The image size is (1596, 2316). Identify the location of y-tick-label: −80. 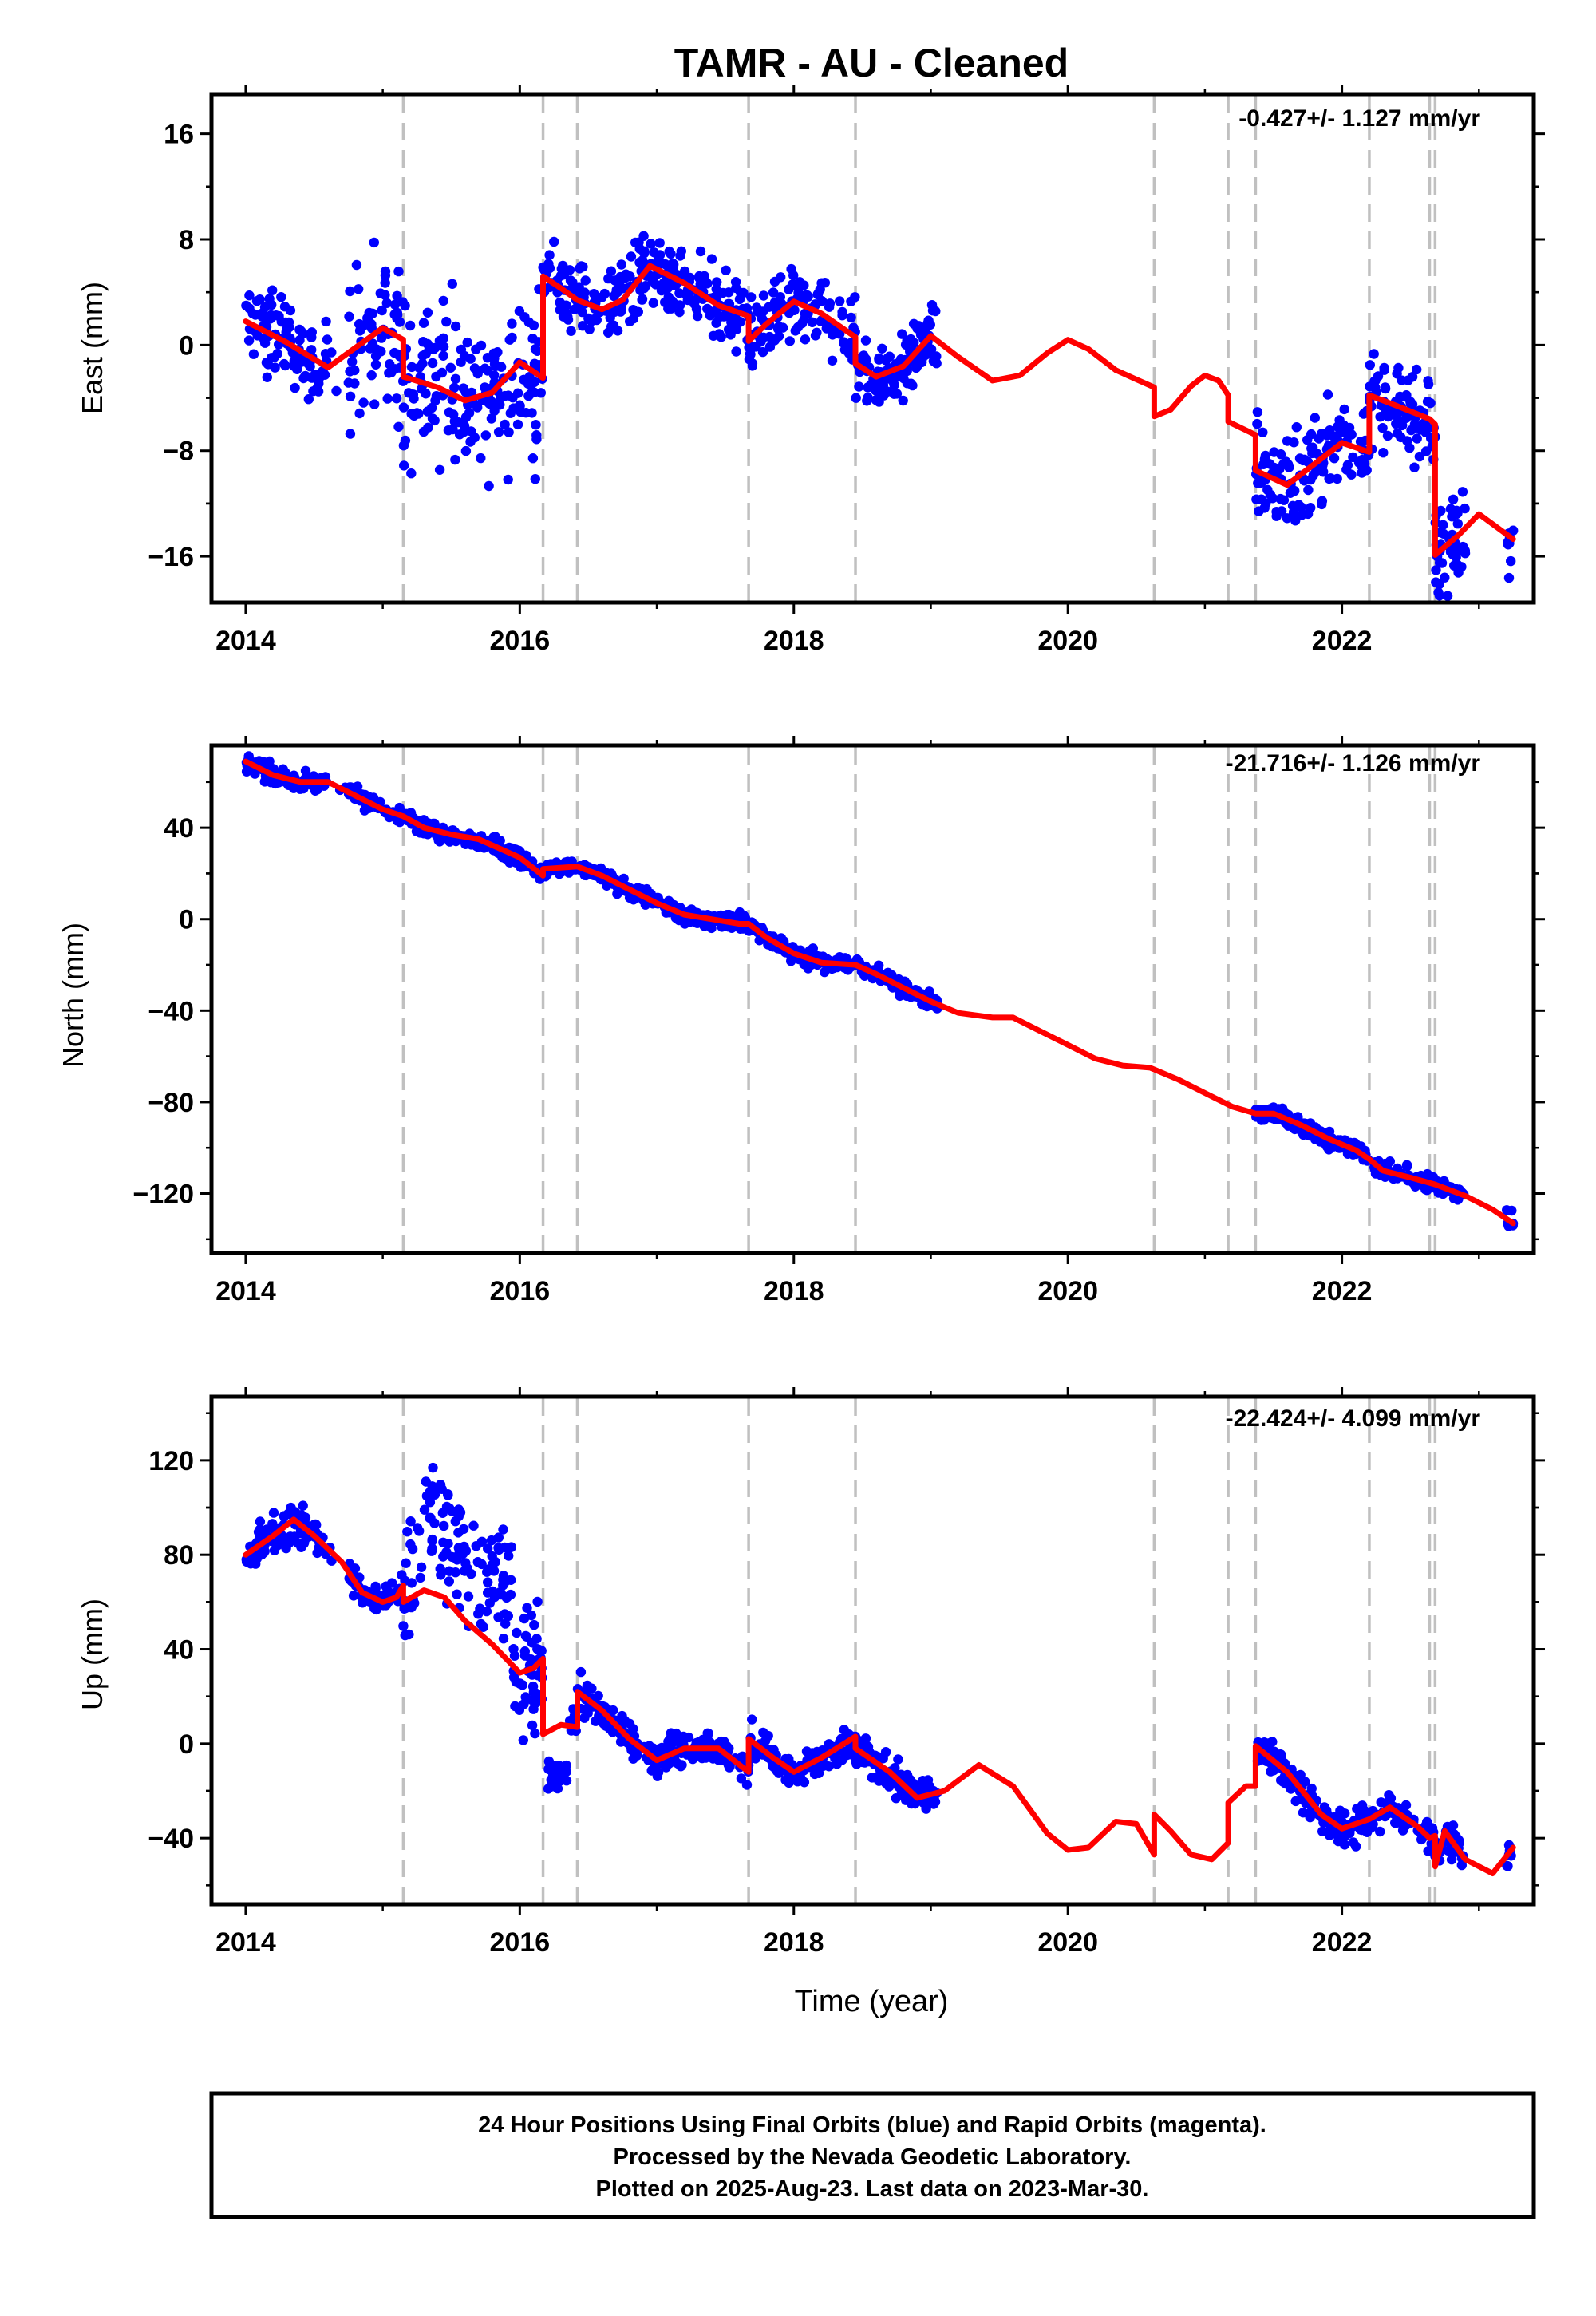
(171, 1103).